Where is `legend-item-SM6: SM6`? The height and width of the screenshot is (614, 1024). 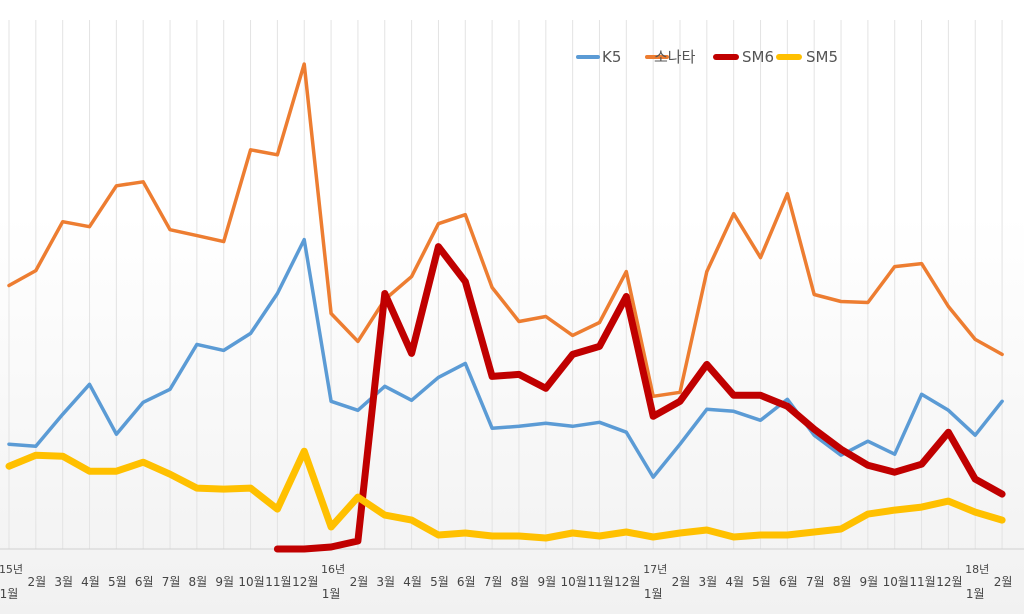
legend-item-SM6: SM6 is located at coordinates (743, 57).